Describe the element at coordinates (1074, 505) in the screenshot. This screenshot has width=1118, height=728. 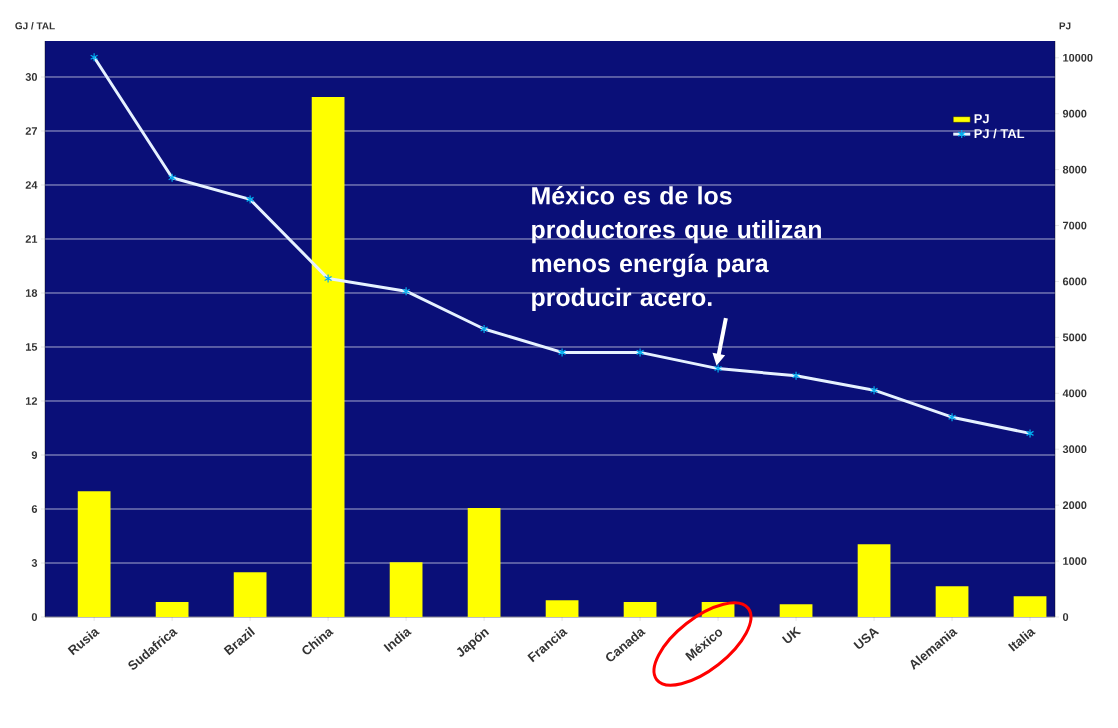
I see `y2-tick-label: 2000` at that location.